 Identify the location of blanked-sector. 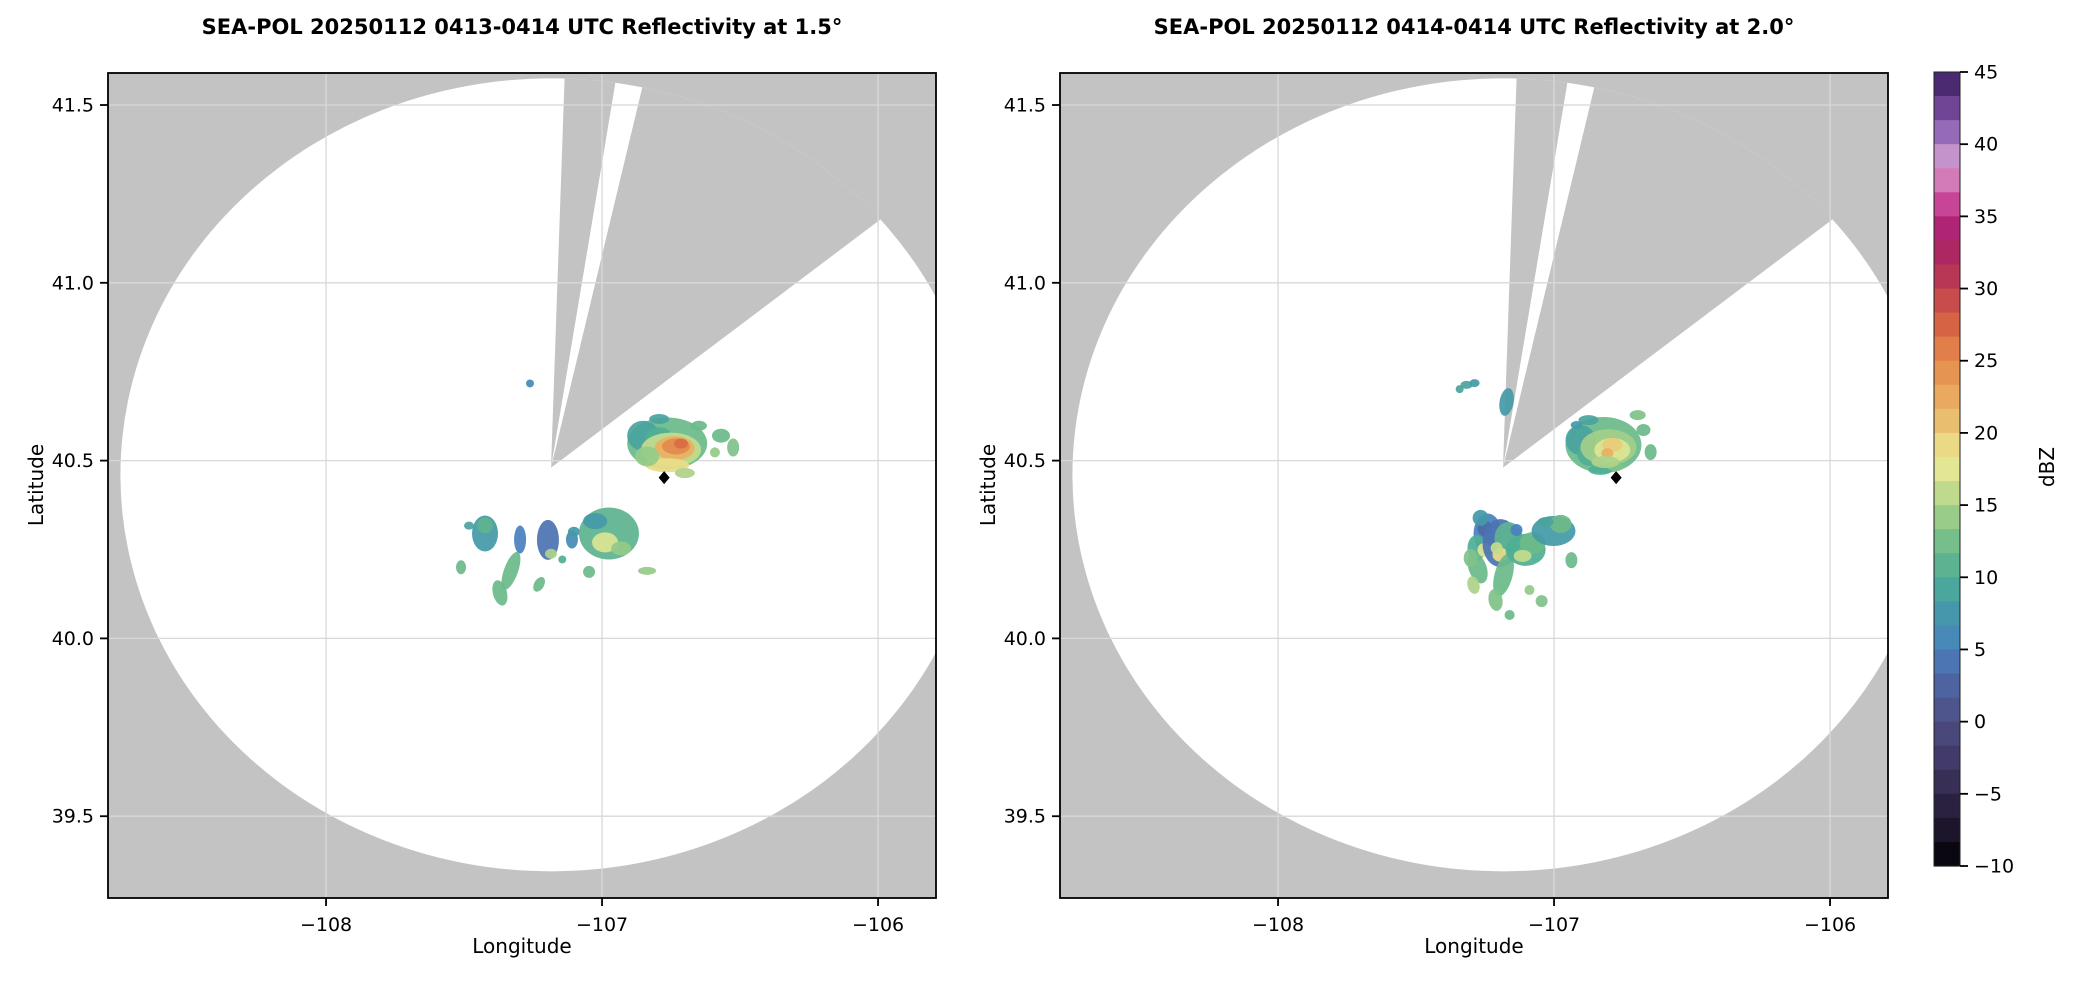
(1626, 273).